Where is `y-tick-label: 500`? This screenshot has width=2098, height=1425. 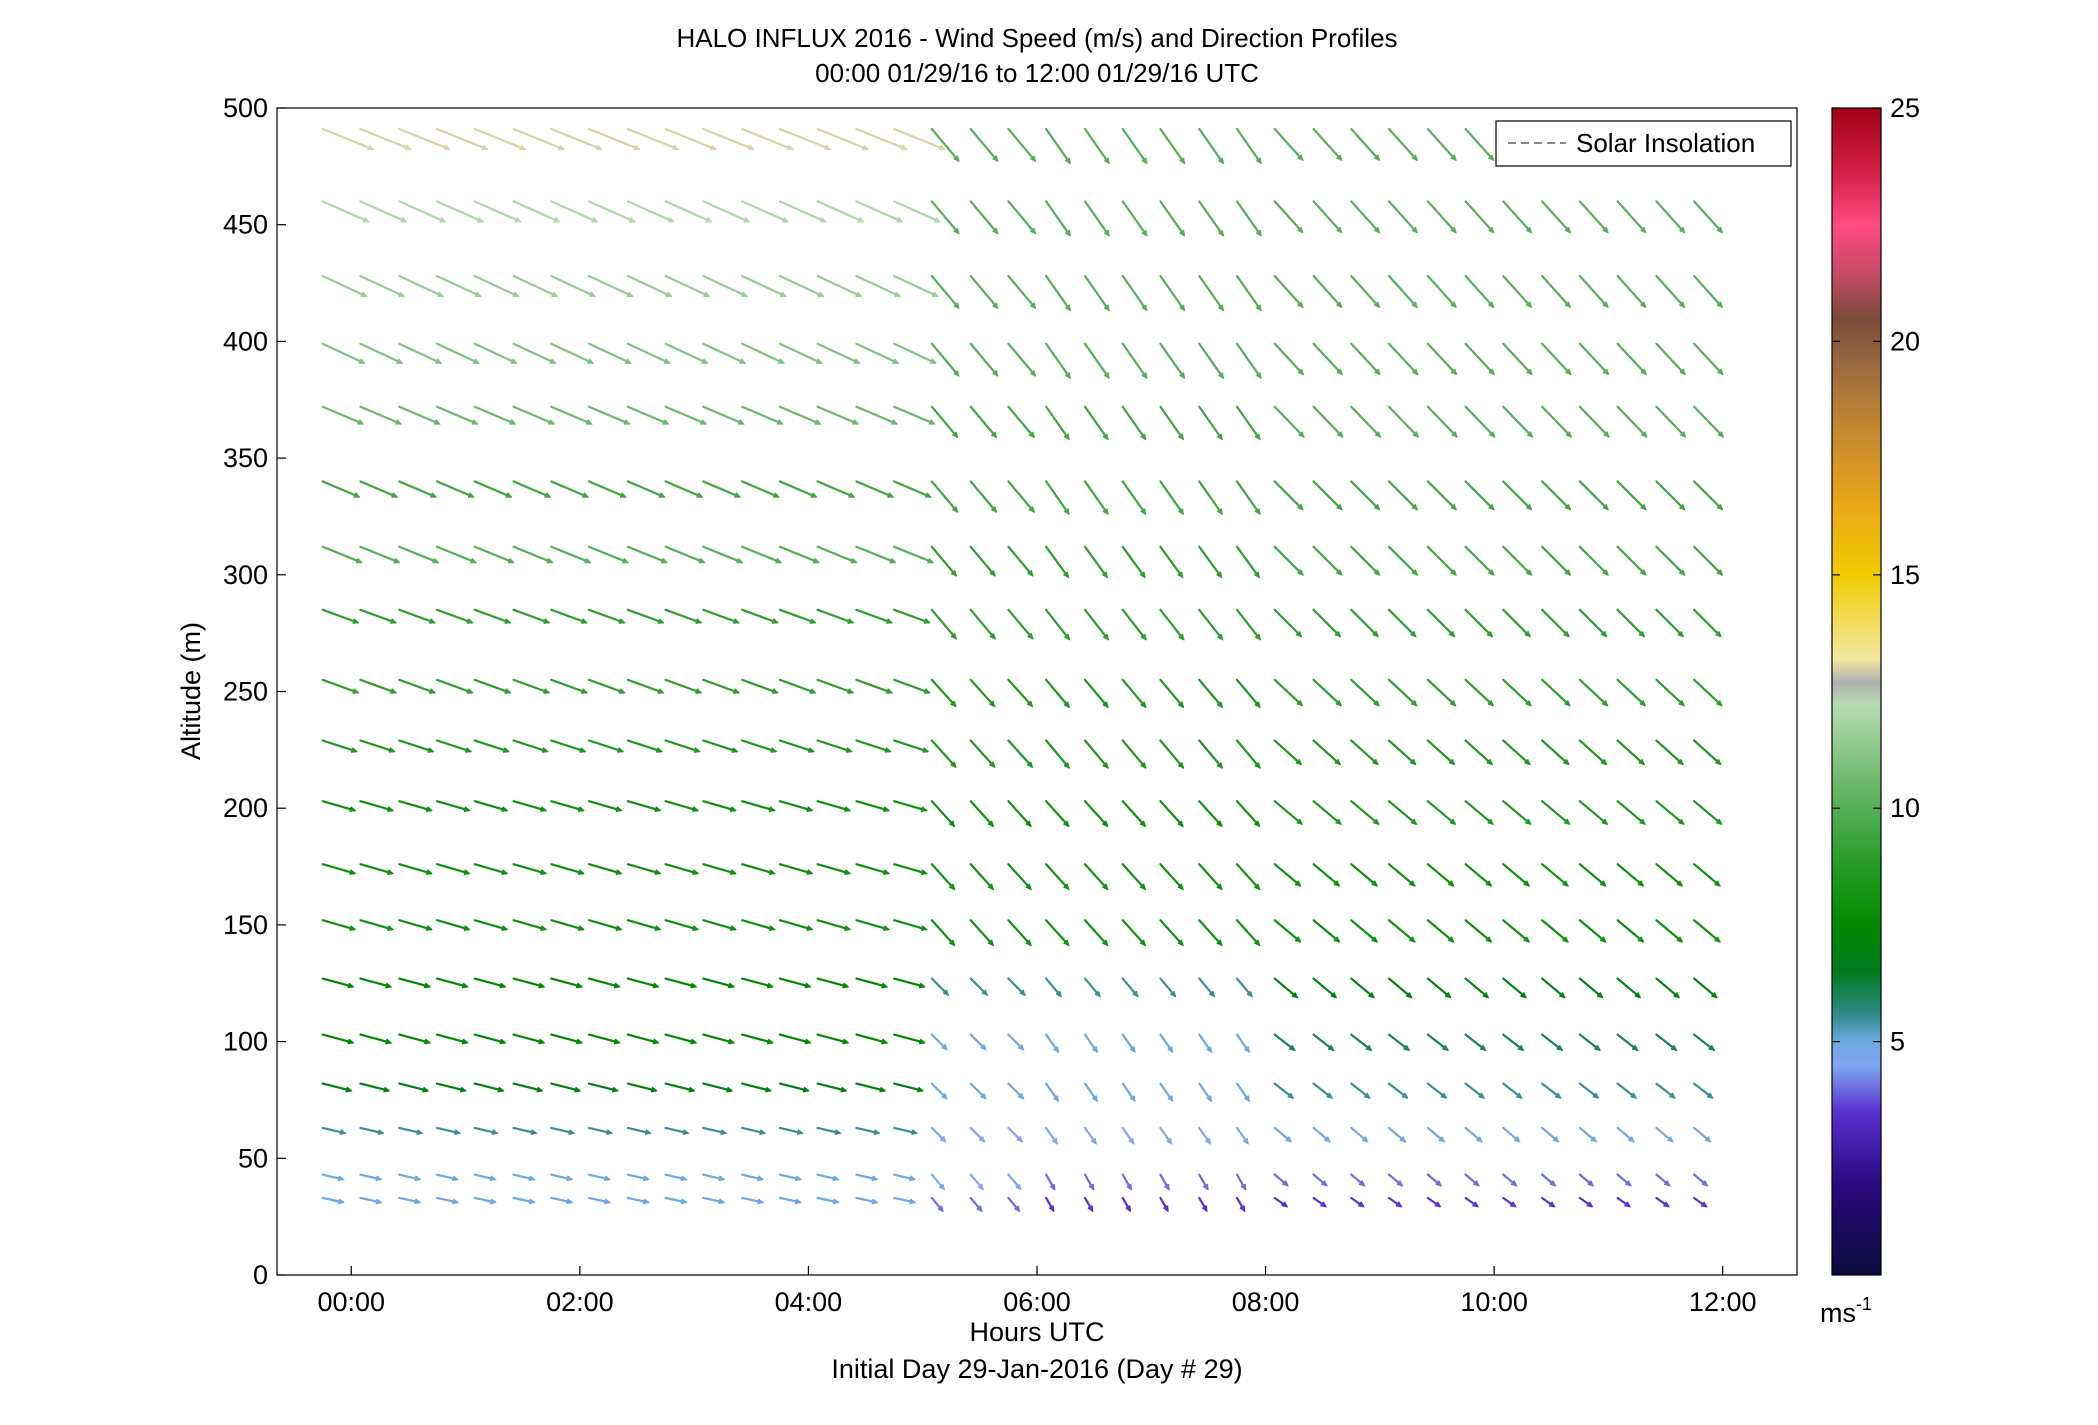 y-tick-label: 500 is located at coordinates (245, 108).